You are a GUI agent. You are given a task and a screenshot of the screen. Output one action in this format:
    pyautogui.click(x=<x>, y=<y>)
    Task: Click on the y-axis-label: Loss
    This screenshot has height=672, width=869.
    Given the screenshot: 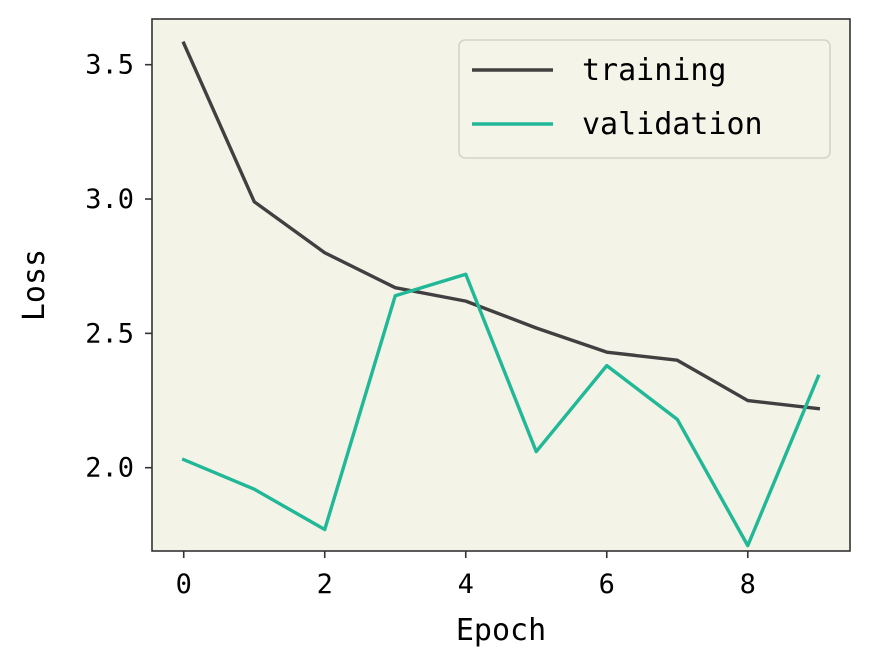 What is the action you would take?
    pyautogui.click(x=34, y=285)
    